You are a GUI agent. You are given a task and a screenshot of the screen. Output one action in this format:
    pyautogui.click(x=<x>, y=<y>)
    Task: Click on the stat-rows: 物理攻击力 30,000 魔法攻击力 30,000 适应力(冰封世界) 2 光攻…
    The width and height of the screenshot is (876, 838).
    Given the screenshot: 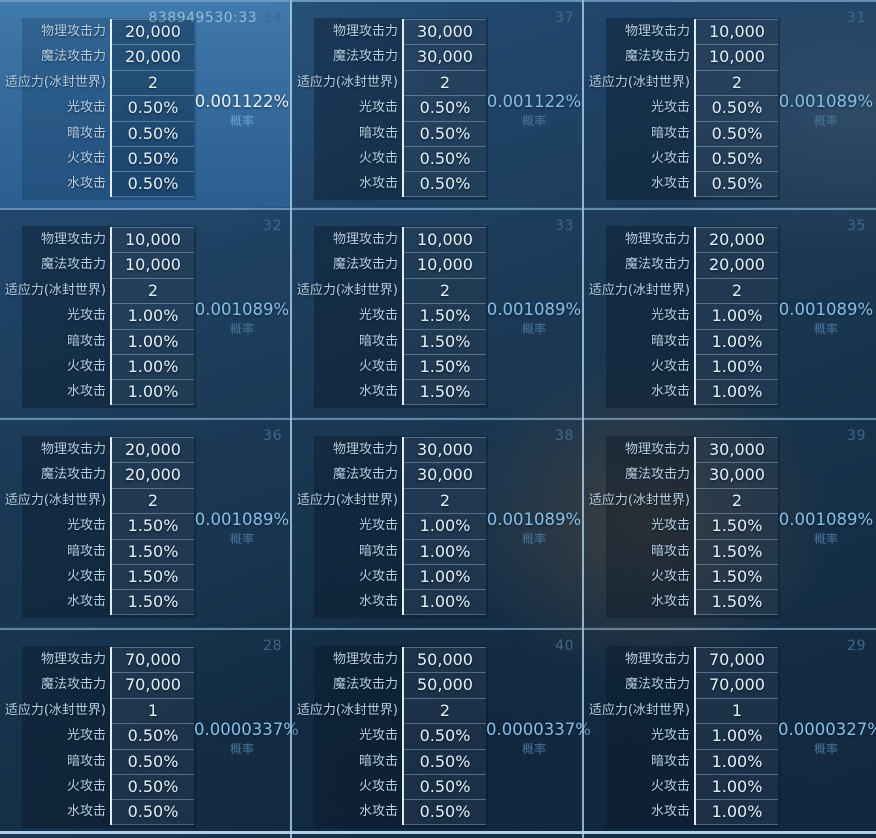 What is the action you would take?
    pyautogui.click(x=730, y=526)
    